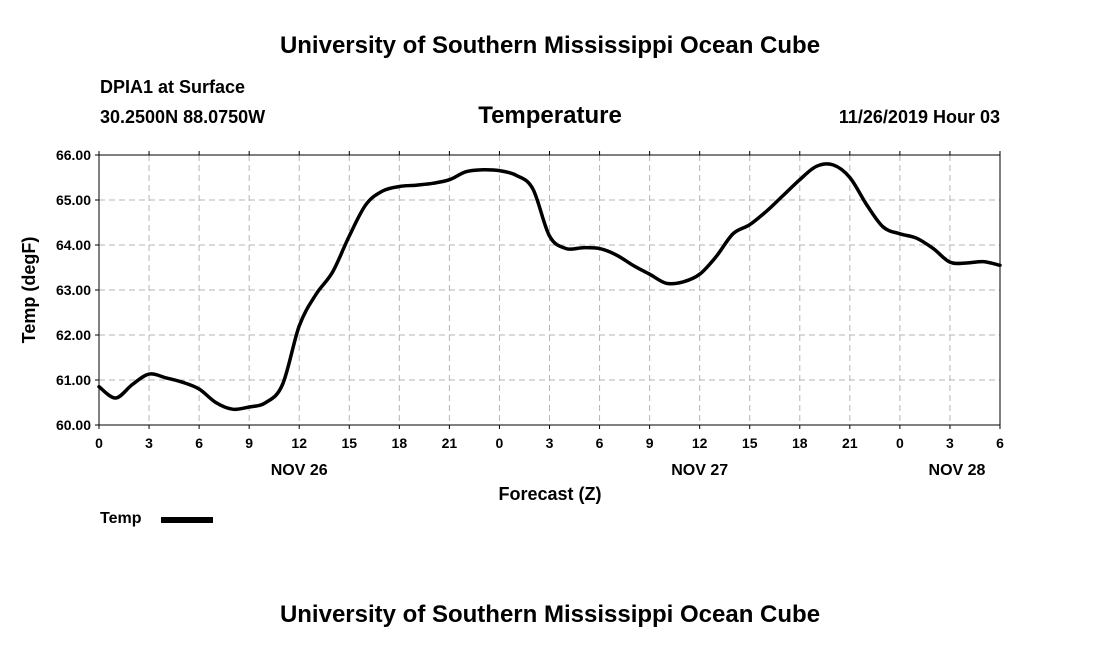 Image resolution: width=1100 pixels, height=650 pixels. What do you see at coordinates (957, 470) in the screenshot?
I see `date-label: NOV 28` at bounding box center [957, 470].